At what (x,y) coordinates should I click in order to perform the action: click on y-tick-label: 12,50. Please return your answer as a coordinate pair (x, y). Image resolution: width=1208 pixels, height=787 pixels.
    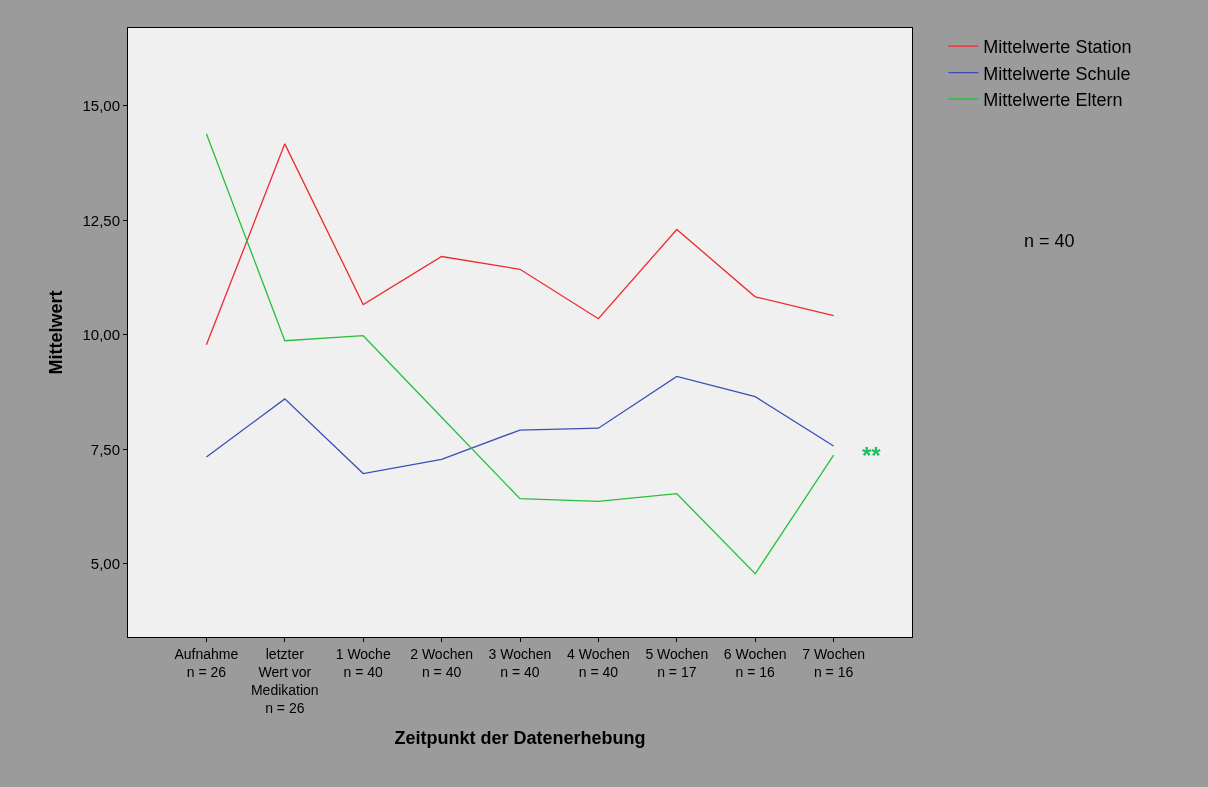
    Looking at the image, I should click on (101, 220).